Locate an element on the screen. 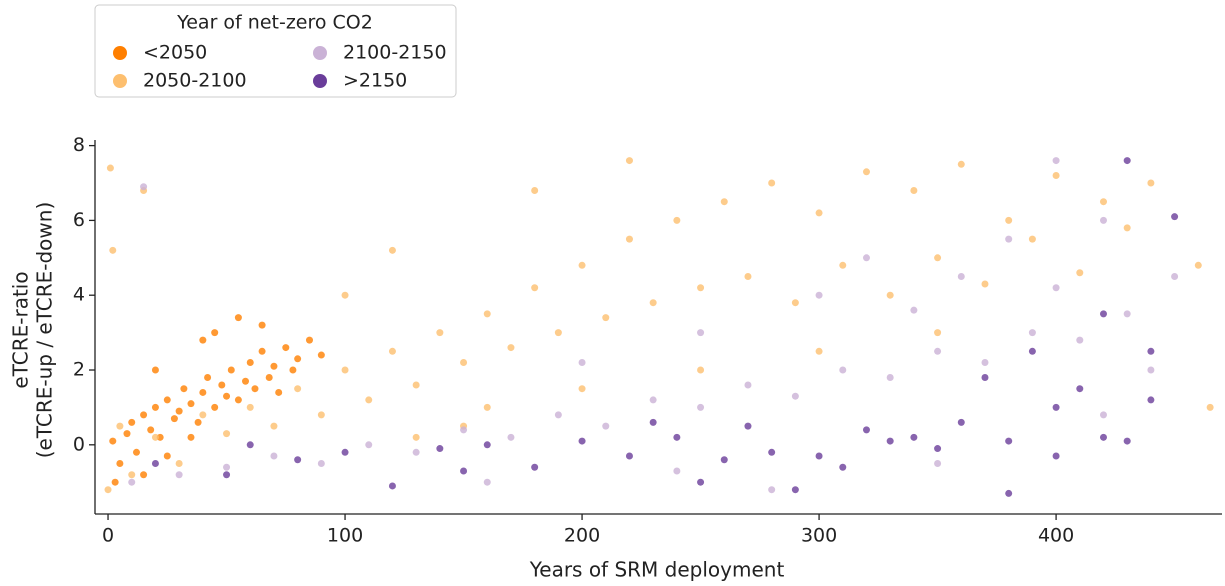 This screenshot has height=586, width=1225. y-axis-label: (eTCRE-up / eTCRE-down) is located at coordinates (45, 330).